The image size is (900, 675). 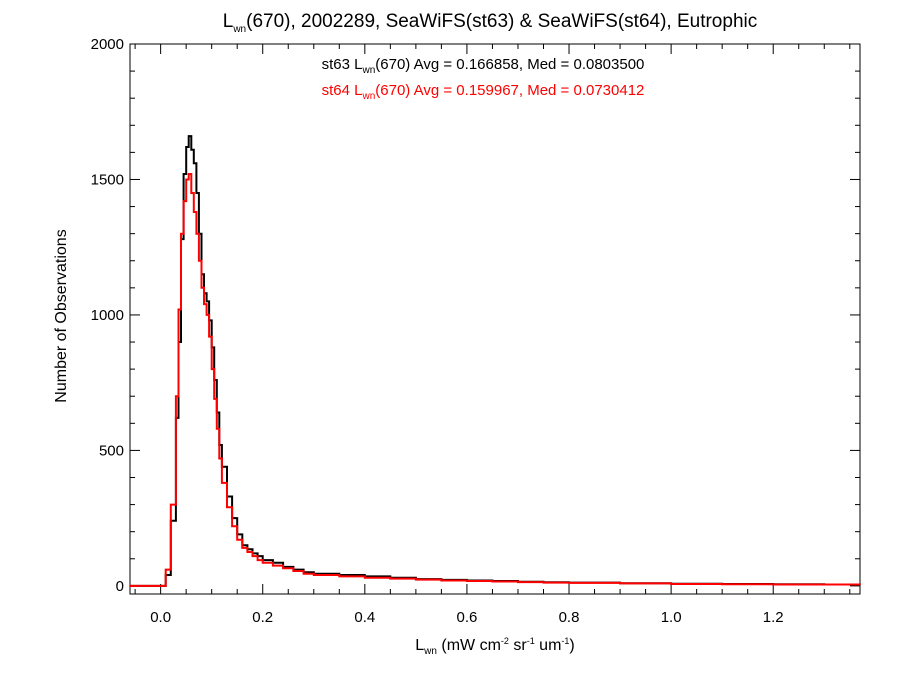 I want to click on x-axis-label: Lwn (mW cm-2 sr-1 um-1), so click(x=495, y=646).